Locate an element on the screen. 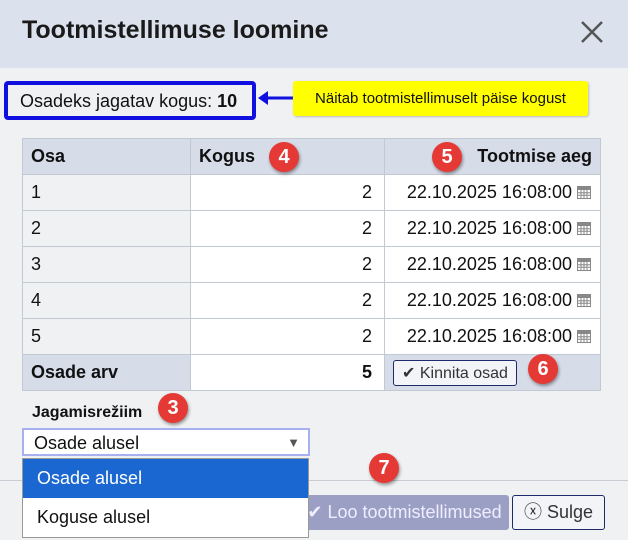 The height and width of the screenshot is (540, 628). split-quantity-info: Osadeks jagatav kogus: 10 is located at coordinates (130, 100).